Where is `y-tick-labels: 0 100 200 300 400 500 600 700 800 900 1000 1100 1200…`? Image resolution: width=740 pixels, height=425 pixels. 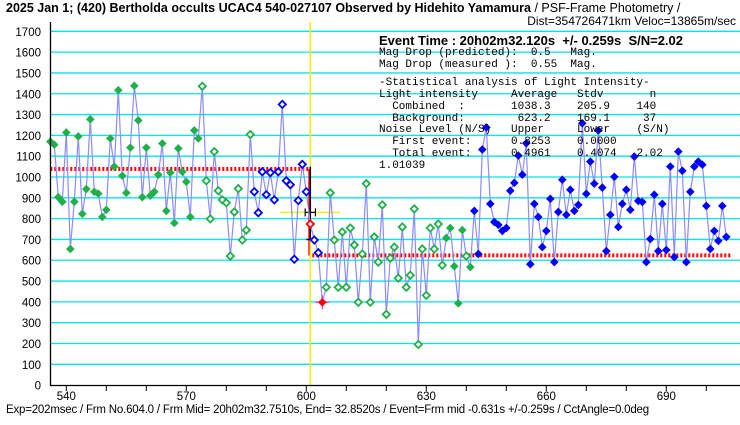 y-tick-labels: 0 100 200 300 400 500 600 700 800 900 1000 1100 1200… is located at coordinates (28, 210).